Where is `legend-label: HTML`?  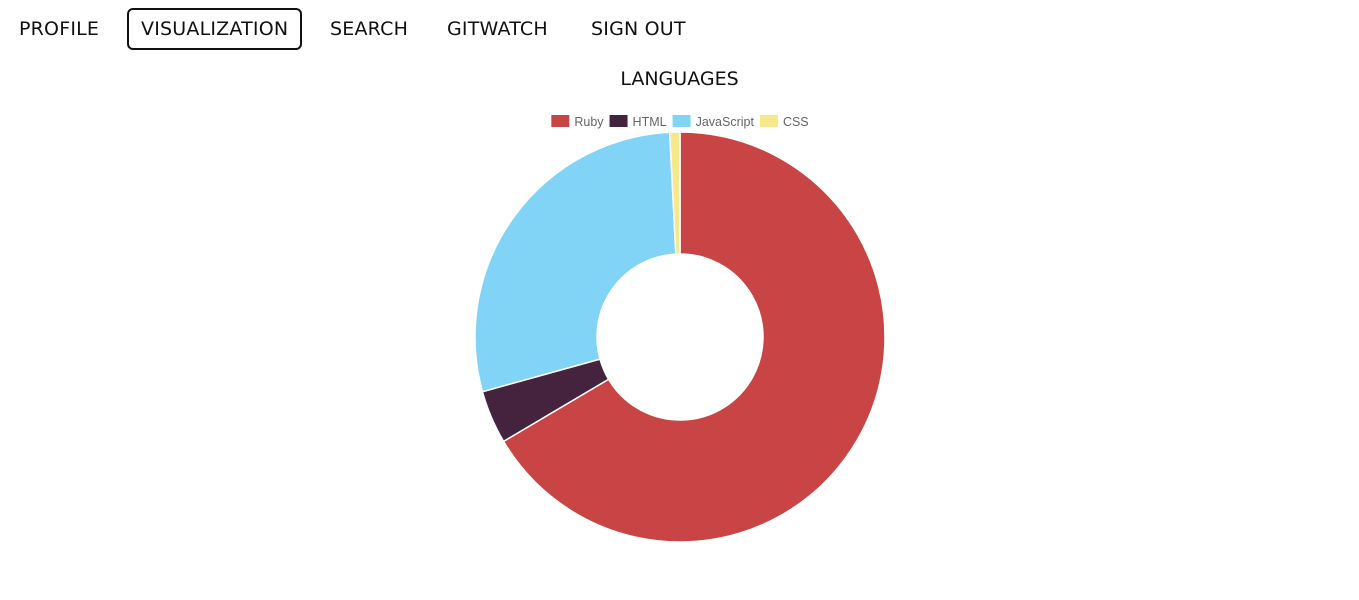
legend-label: HTML is located at coordinates (650, 122).